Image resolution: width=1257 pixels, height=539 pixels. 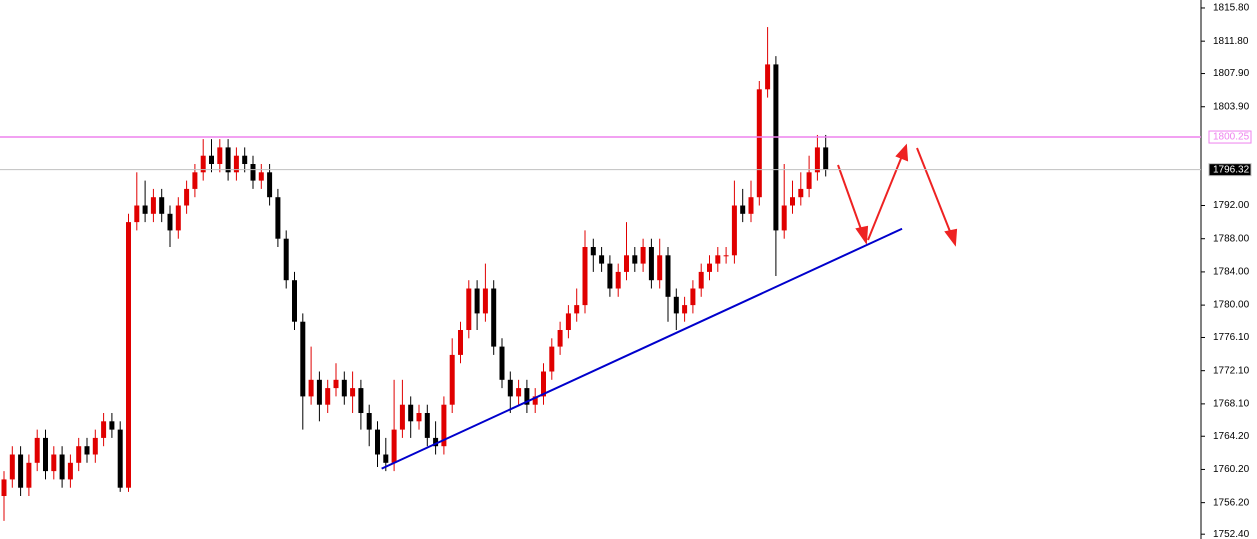 I want to click on y-tick-label: 1764.20, so click(x=1231, y=436).